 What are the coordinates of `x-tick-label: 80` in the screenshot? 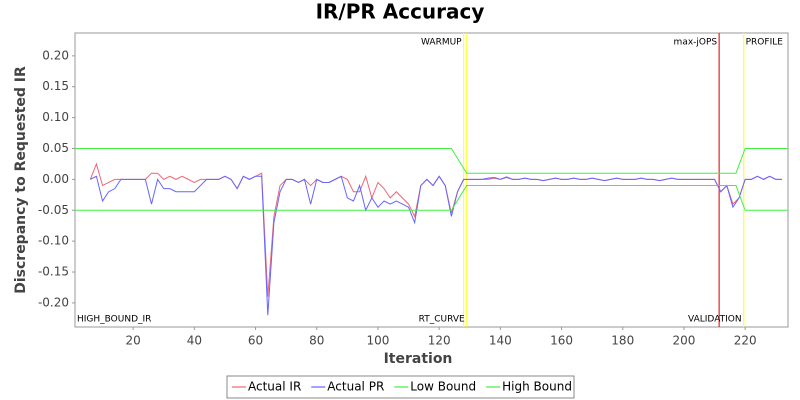 It's located at (316, 341).